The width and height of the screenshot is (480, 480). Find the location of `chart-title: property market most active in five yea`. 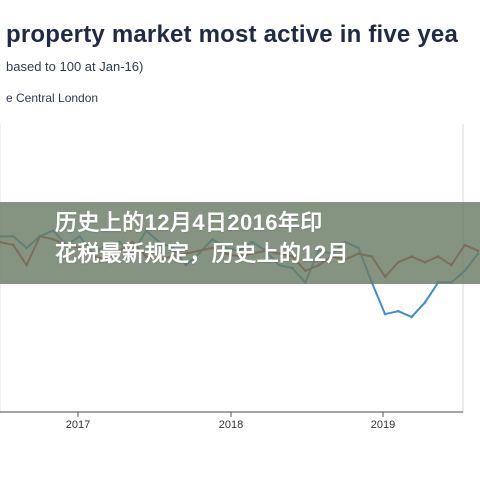

chart-title: property market most active in five yea is located at coordinates (232, 35).